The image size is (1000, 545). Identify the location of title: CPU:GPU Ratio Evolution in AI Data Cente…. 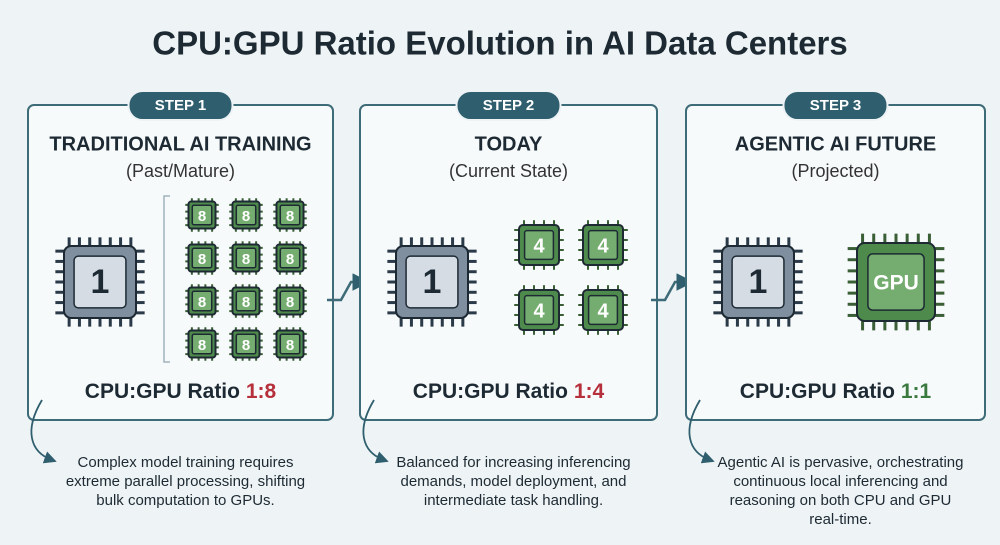
(500, 43).